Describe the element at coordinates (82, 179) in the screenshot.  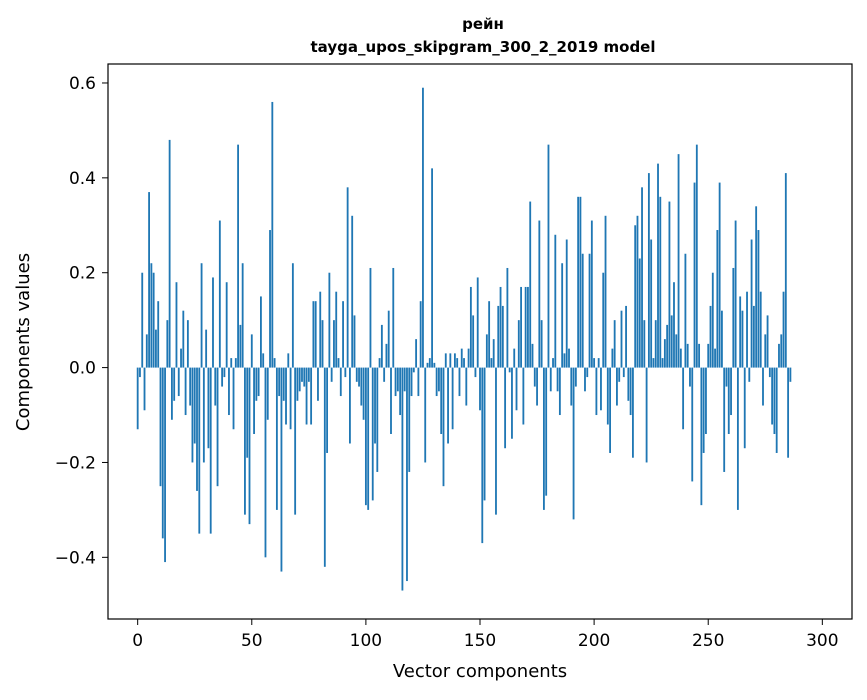
I see `y-tick-label: 0.4` at that location.